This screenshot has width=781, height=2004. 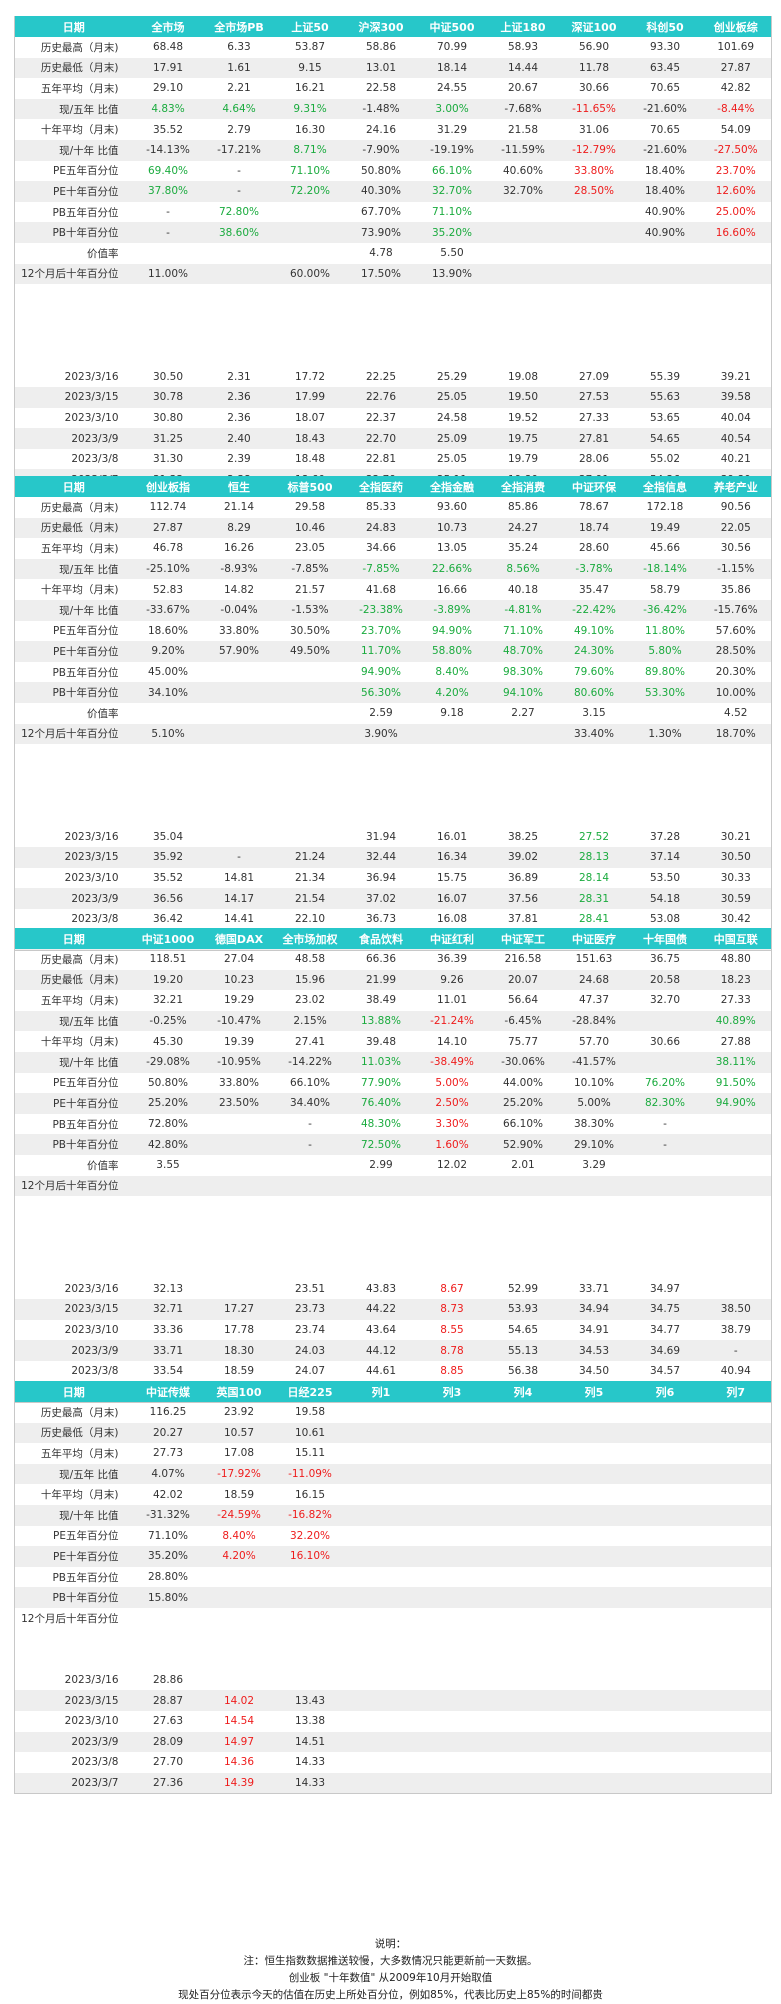 What do you see at coordinates (523, 1082) in the screenshot?
I see `table-cell: 44.00%` at bounding box center [523, 1082].